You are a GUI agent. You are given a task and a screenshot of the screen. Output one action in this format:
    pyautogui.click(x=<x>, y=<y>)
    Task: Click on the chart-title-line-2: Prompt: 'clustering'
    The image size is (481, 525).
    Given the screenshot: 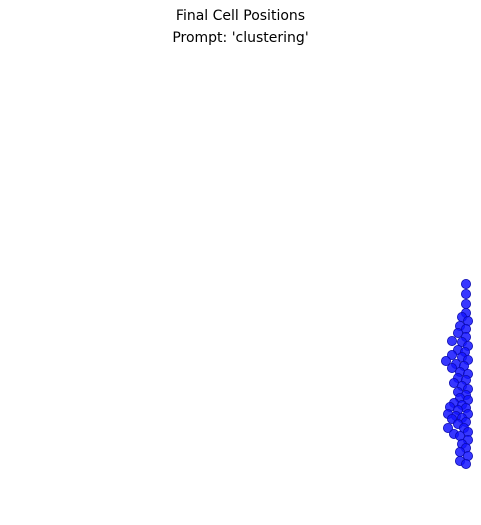 What is the action you would take?
    pyautogui.click(x=240, y=38)
    